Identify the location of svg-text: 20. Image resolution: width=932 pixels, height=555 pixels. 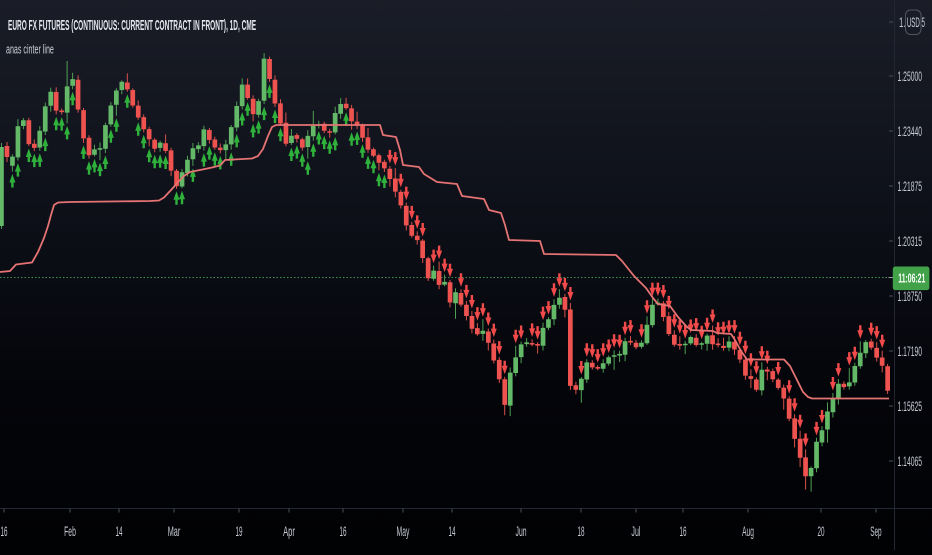
(821, 531).